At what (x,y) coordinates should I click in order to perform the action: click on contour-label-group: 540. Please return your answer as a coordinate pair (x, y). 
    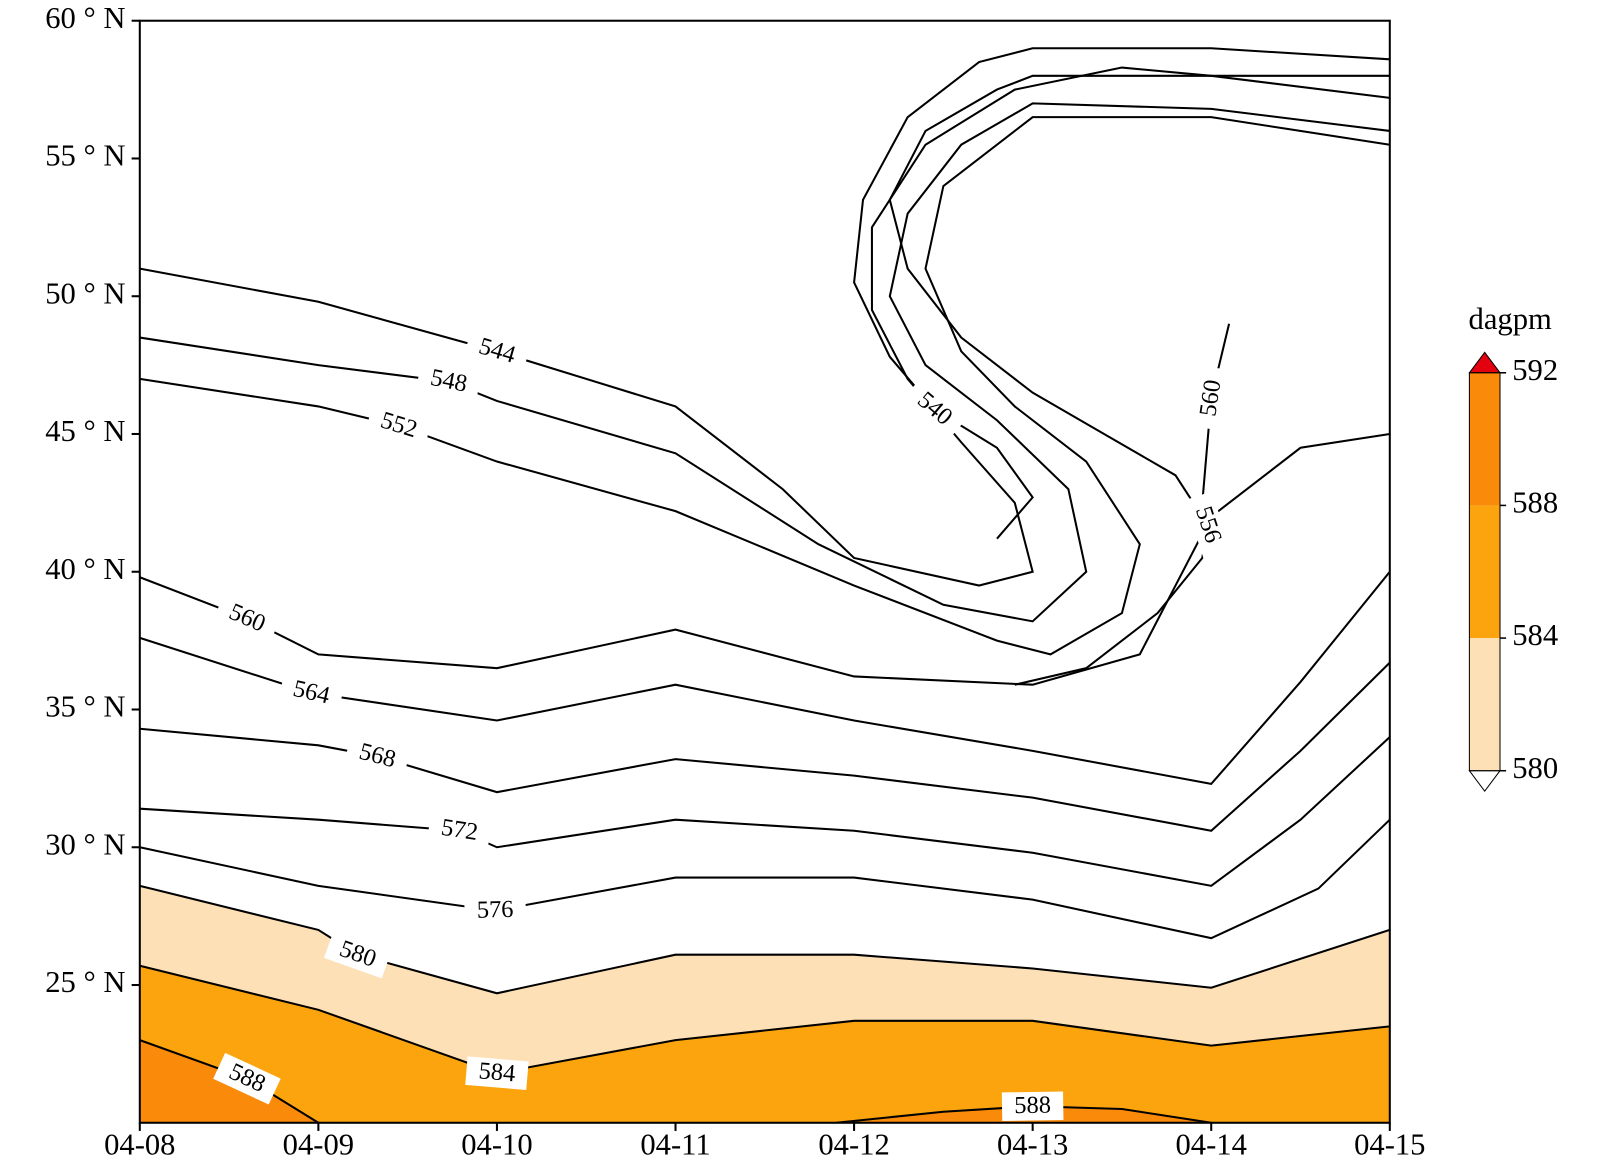
    Looking at the image, I should click on (934, 409).